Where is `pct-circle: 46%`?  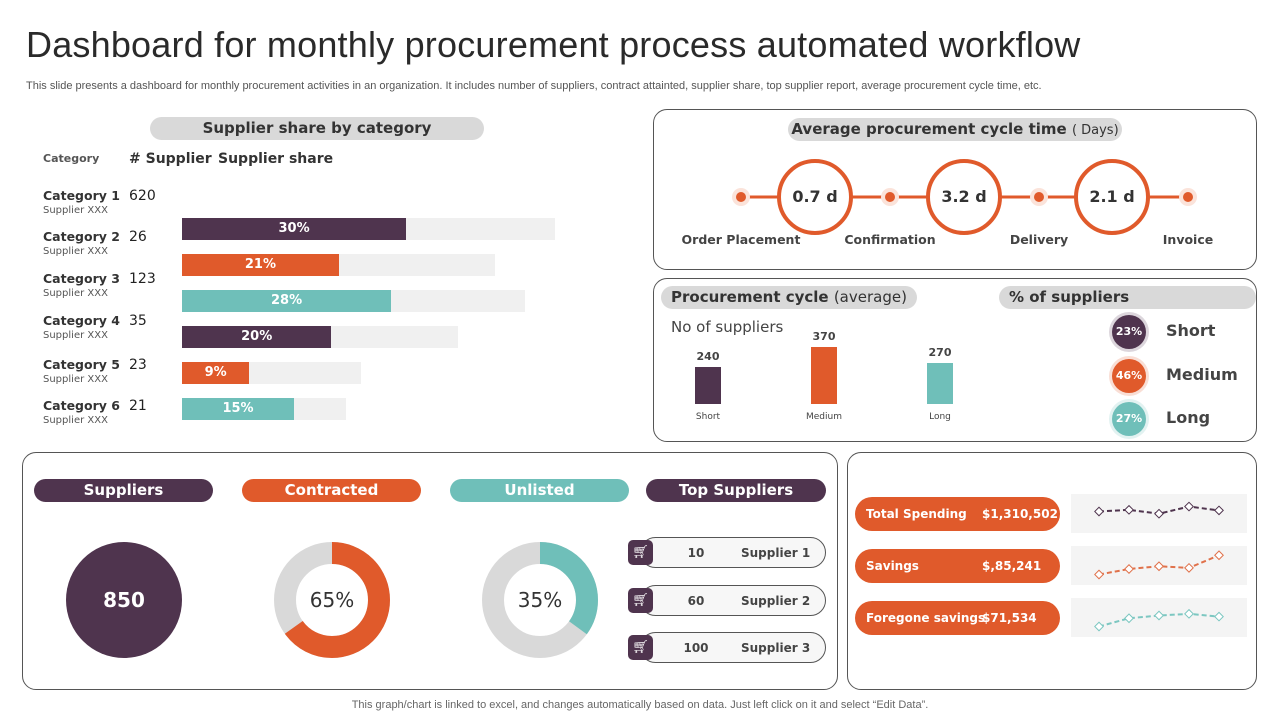
pct-circle: 46% is located at coordinates (1129, 376).